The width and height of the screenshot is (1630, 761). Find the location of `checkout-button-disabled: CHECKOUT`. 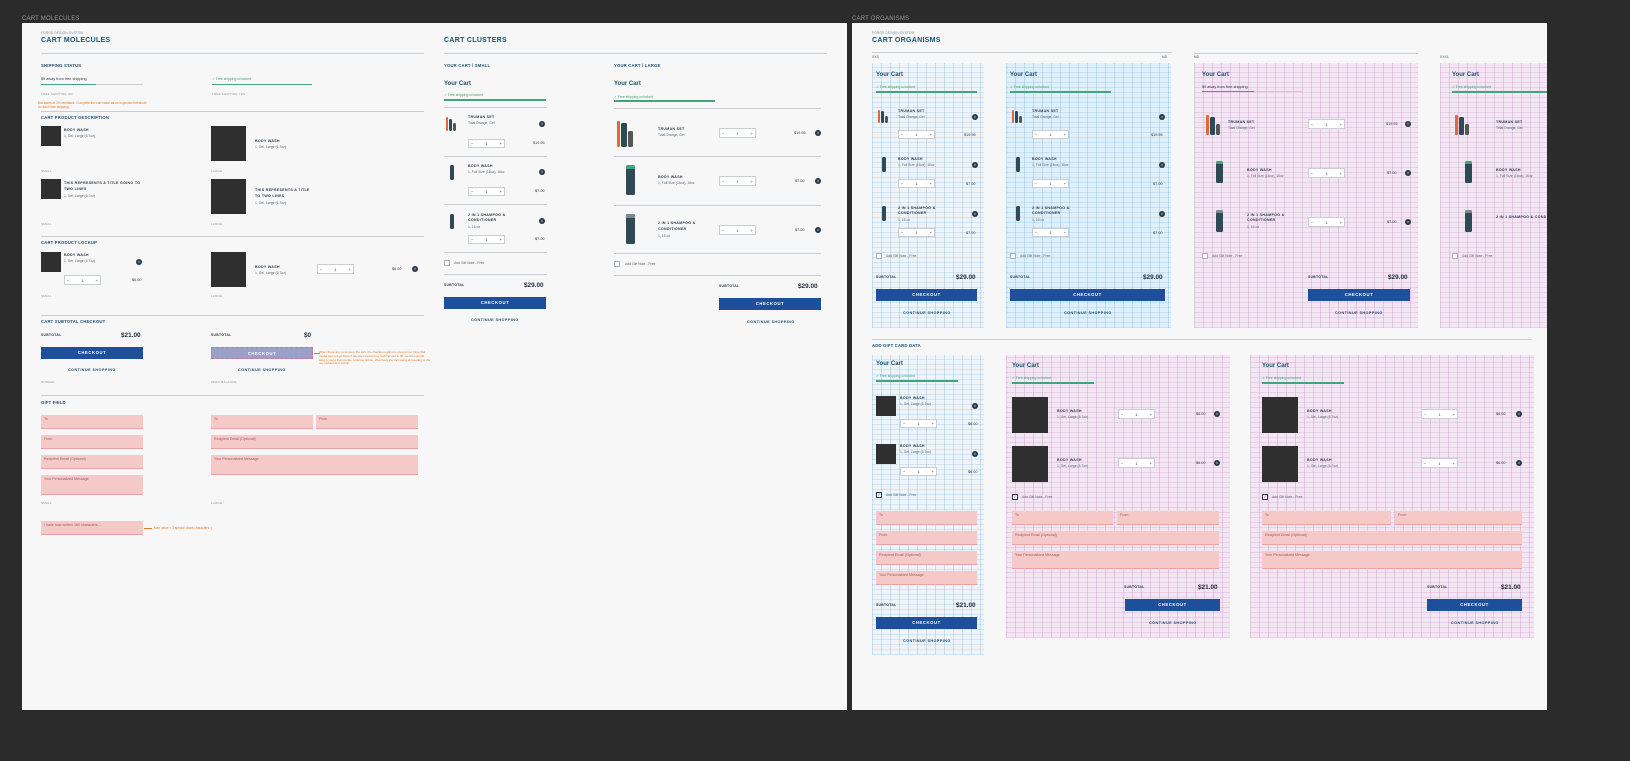

checkout-button-disabled: CHECKOUT is located at coordinates (262, 353).